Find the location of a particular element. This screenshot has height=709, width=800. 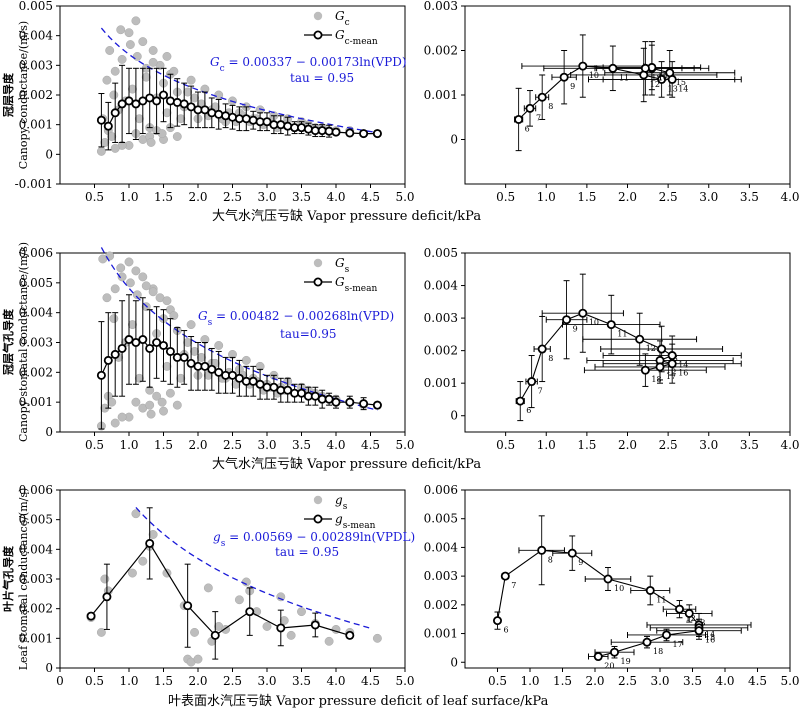

hour-label: 17 is located at coordinates (663, 76).